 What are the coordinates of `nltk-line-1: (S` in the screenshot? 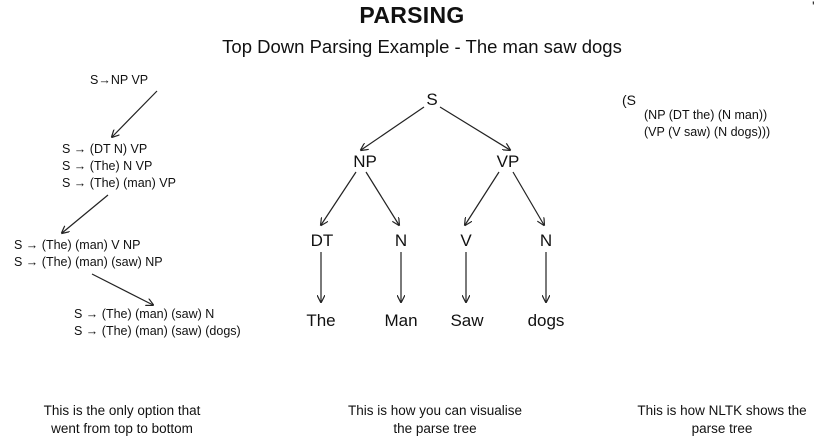 It's located at (629, 100).